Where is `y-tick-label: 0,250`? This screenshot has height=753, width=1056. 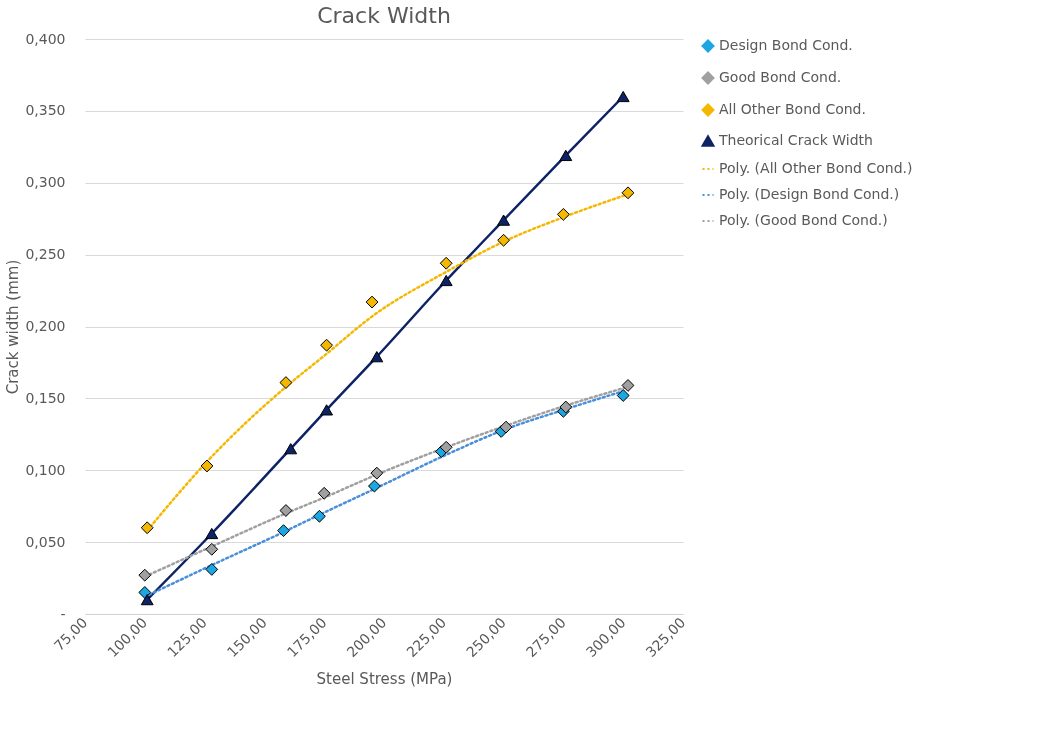
y-tick-label: 0,250 is located at coordinates (45, 254).